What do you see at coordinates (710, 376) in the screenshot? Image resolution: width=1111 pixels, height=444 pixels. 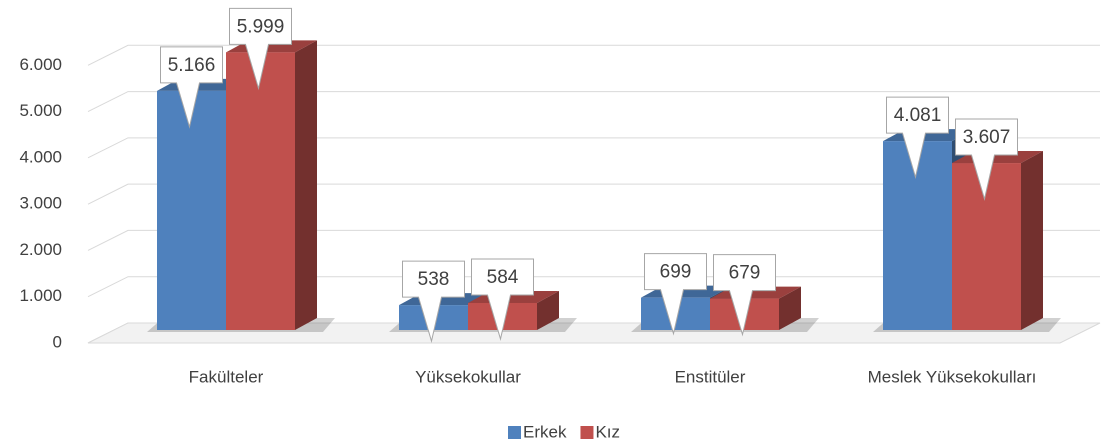 I see `x-tick-label: Enstitüler` at bounding box center [710, 376].